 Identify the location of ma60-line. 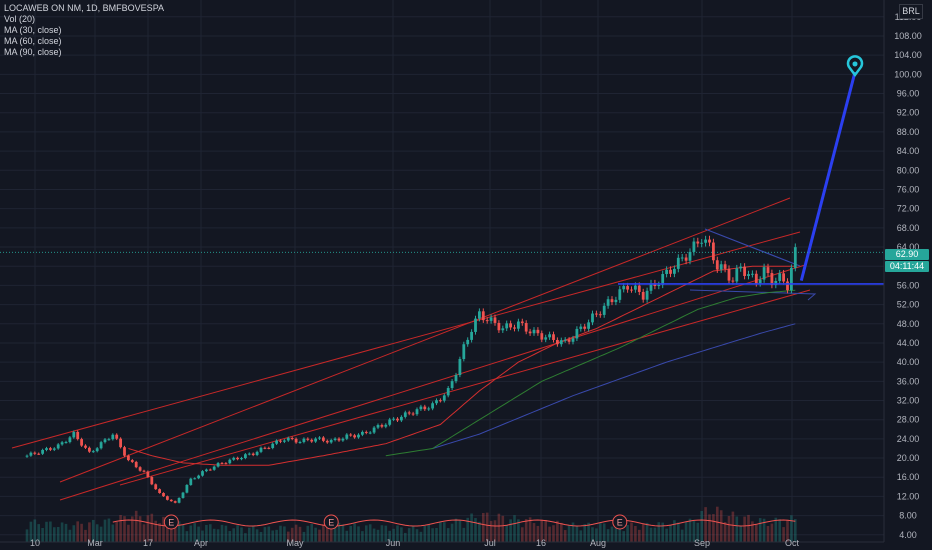
(590, 373).